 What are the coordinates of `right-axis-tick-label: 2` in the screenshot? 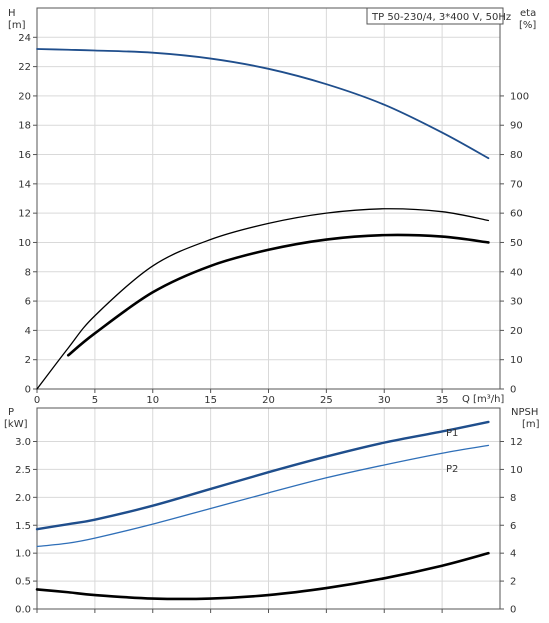 It's located at (513, 582).